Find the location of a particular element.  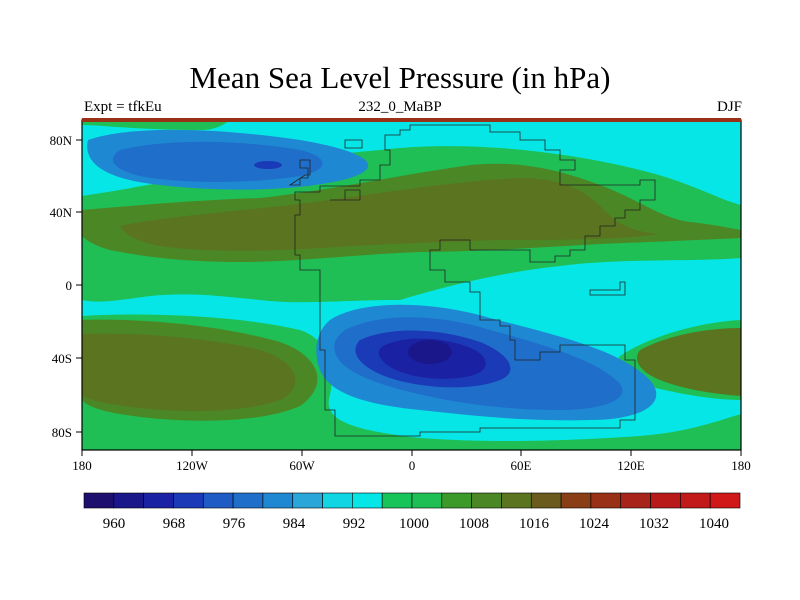

time-label: 232_0_MaBP is located at coordinates (400, 107).